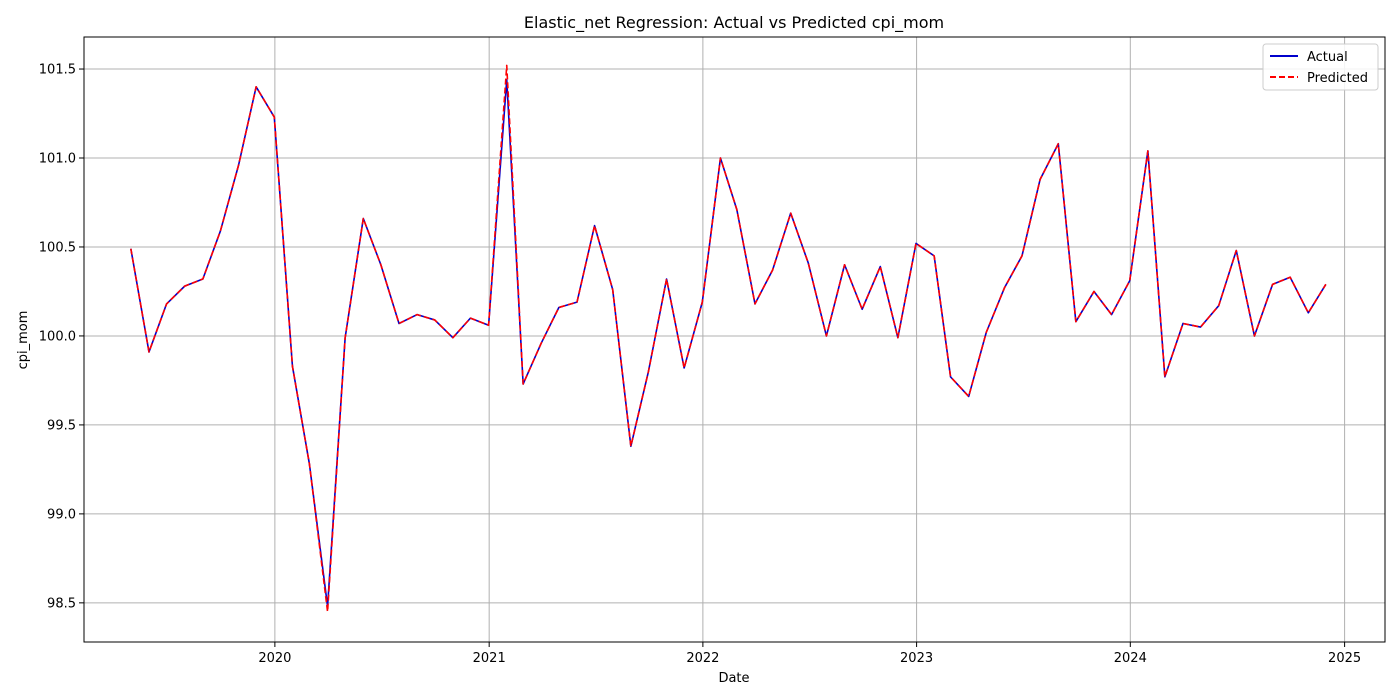  Describe the element at coordinates (1337, 78) in the screenshot. I see `legend-label-predicted: Predicted` at that location.